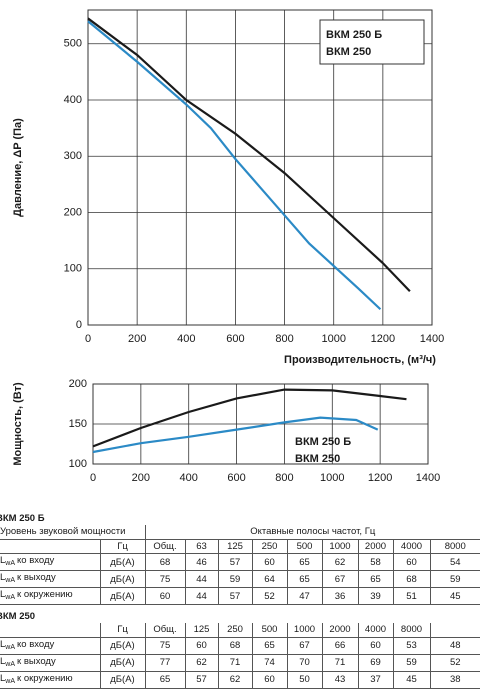 The image size is (485, 689). Describe the element at coordinates (304, 596) in the screenshot. I see `value-cell: 47` at that location.